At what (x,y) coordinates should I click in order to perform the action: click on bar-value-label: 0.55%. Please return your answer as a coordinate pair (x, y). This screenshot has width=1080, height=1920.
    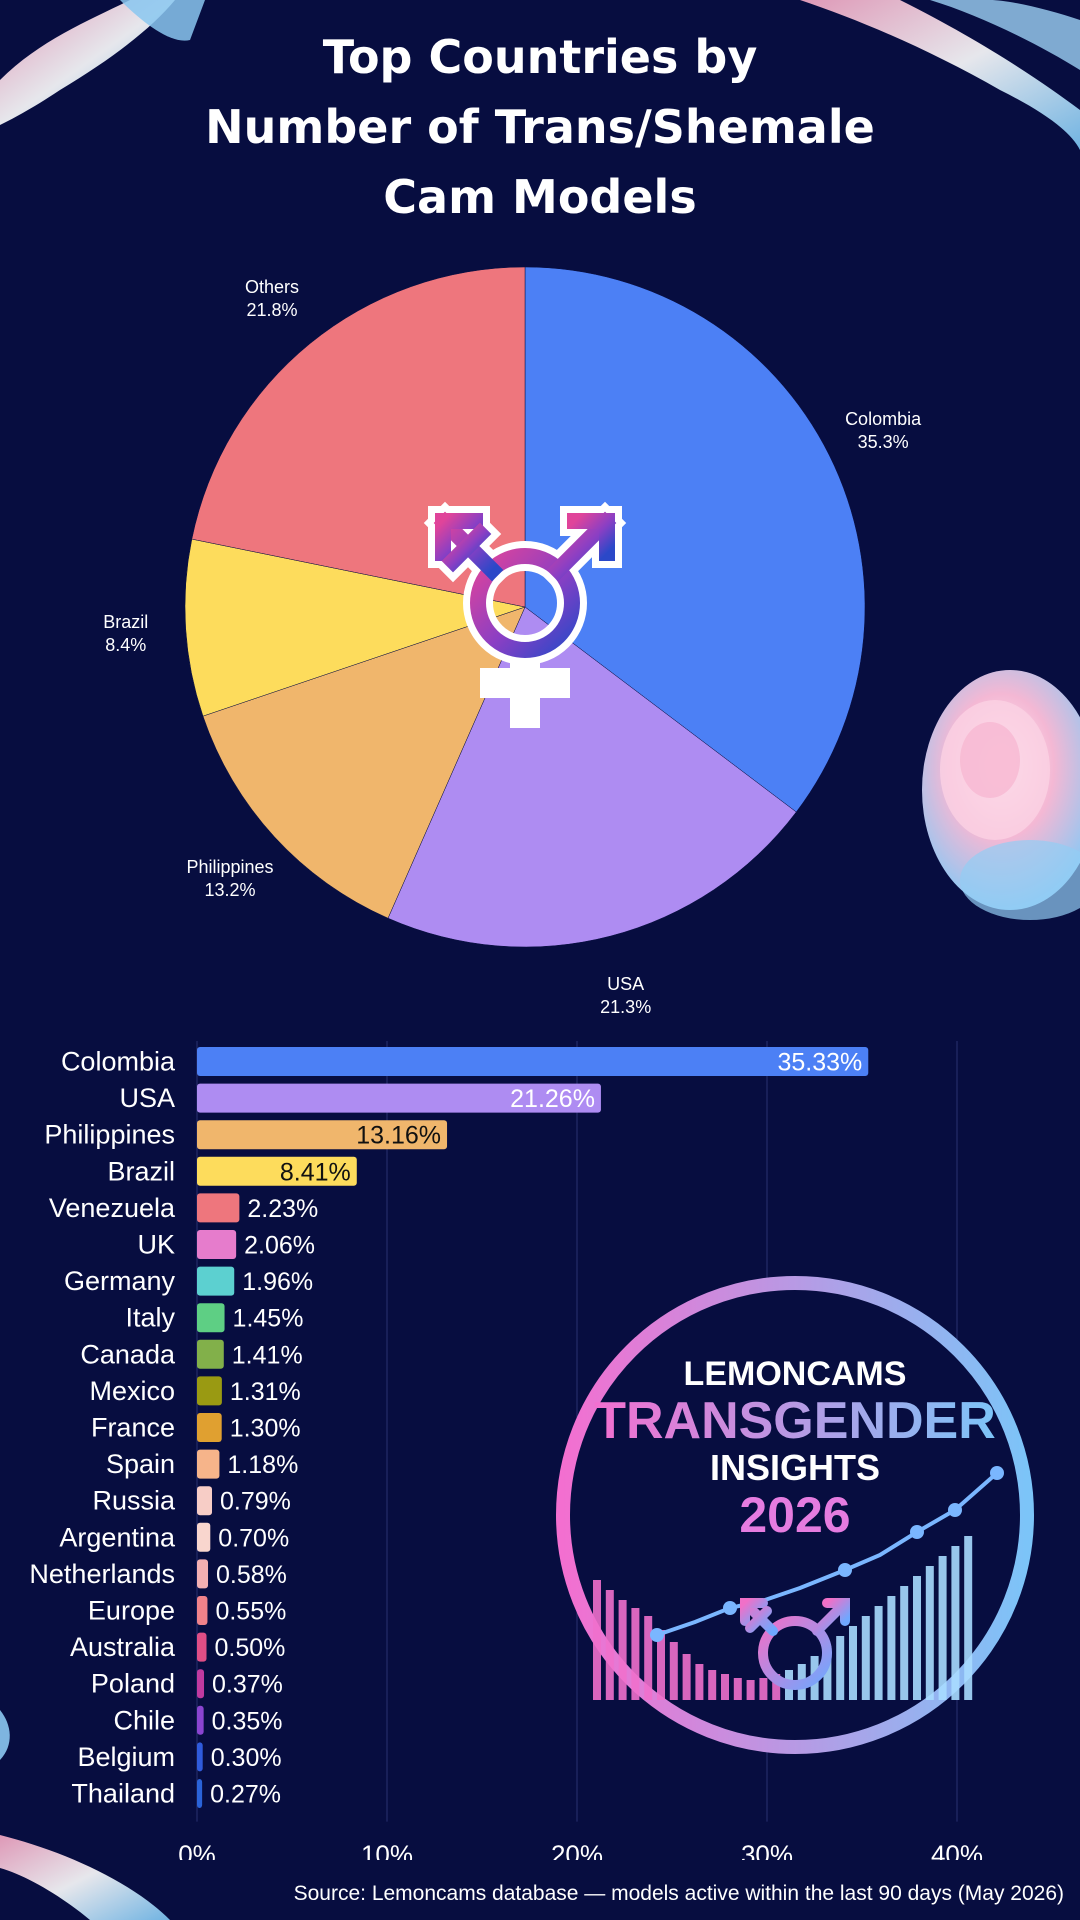
    Looking at the image, I should click on (250, 1612).